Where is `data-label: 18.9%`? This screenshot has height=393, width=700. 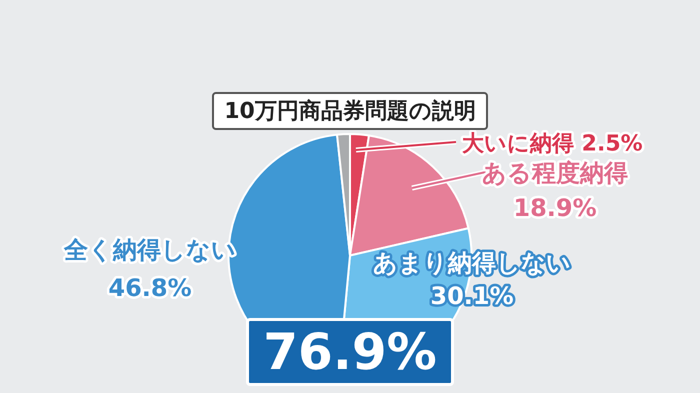
data-label: 18.9% is located at coordinates (555, 208).